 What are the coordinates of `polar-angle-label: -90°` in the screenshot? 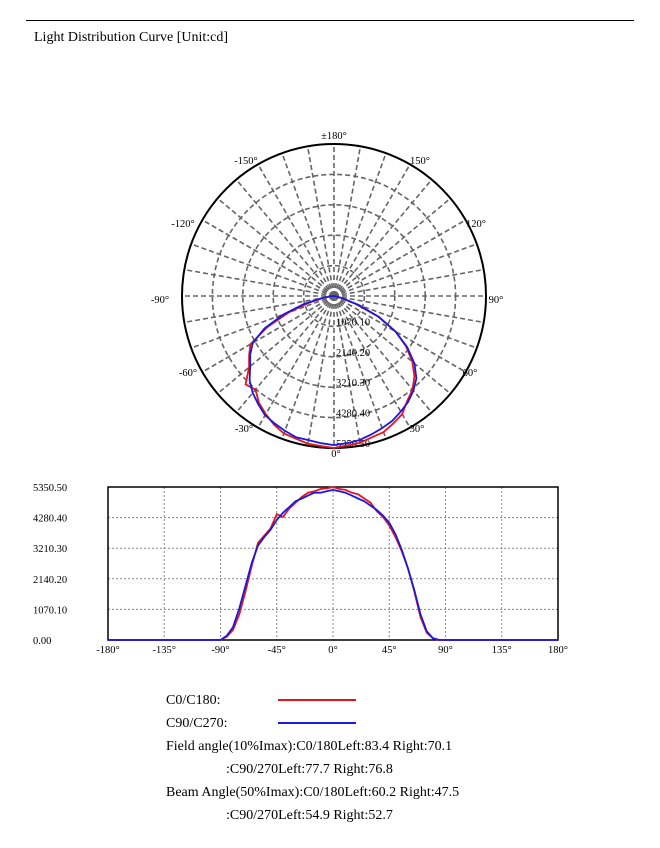 It's located at (160, 300).